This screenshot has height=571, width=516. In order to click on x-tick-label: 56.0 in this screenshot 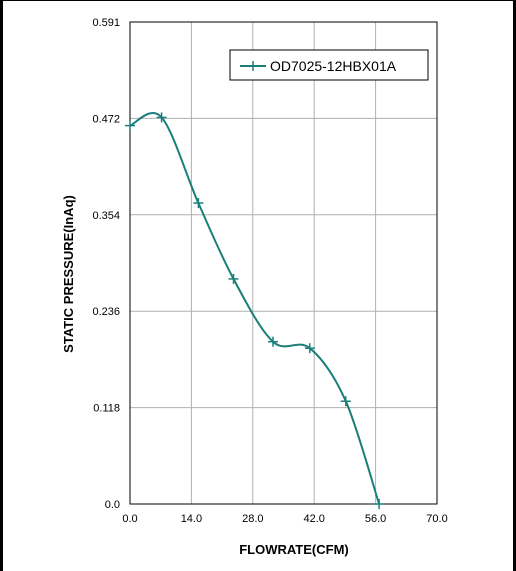, I will do `click(375, 519)`.